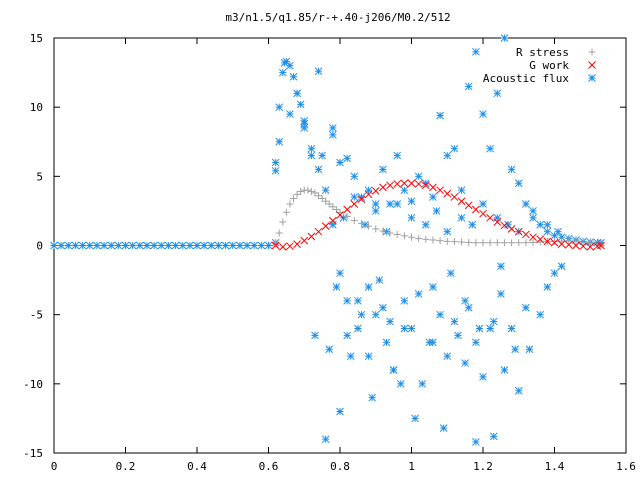 Image resolution: width=640 pixels, height=480 pixels. What do you see at coordinates (39, 176) in the screenshot?
I see `y-tick-label: 5` at bounding box center [39, 176].